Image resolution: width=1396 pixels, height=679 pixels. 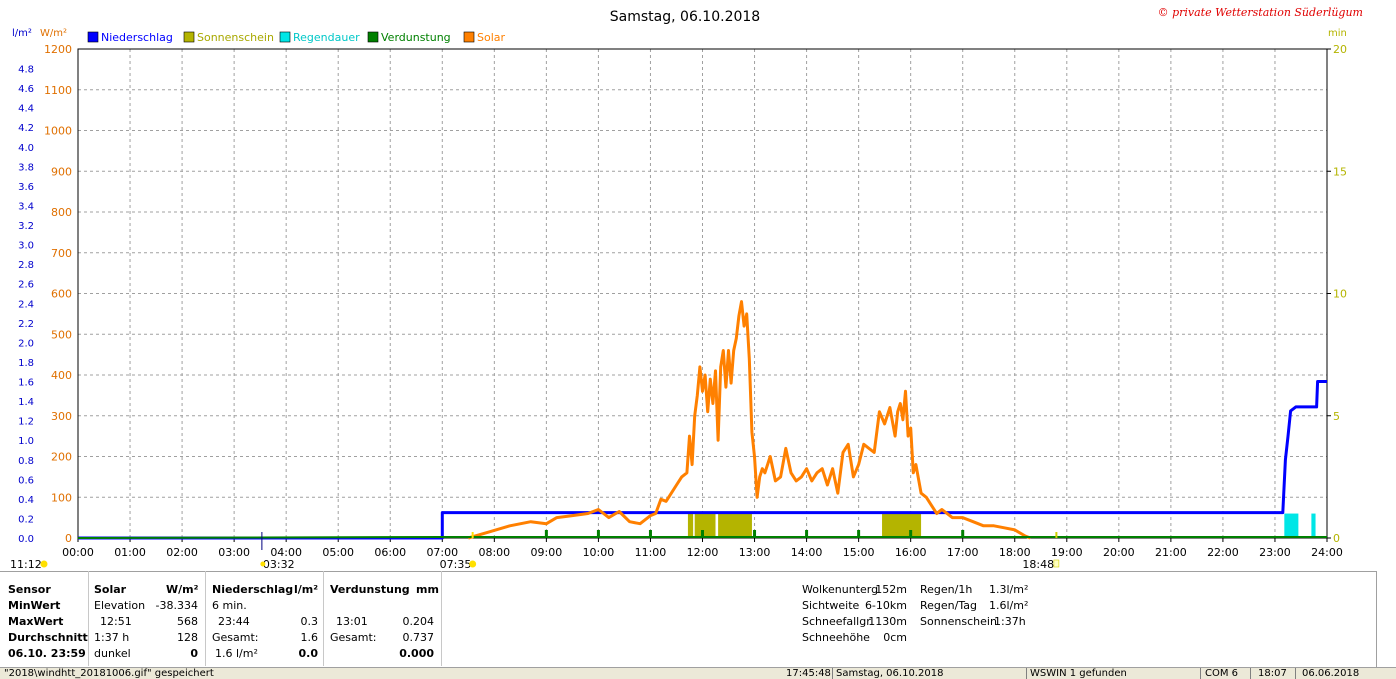 I want to click on rain-unit: l/m², so click(x=306, y=589).